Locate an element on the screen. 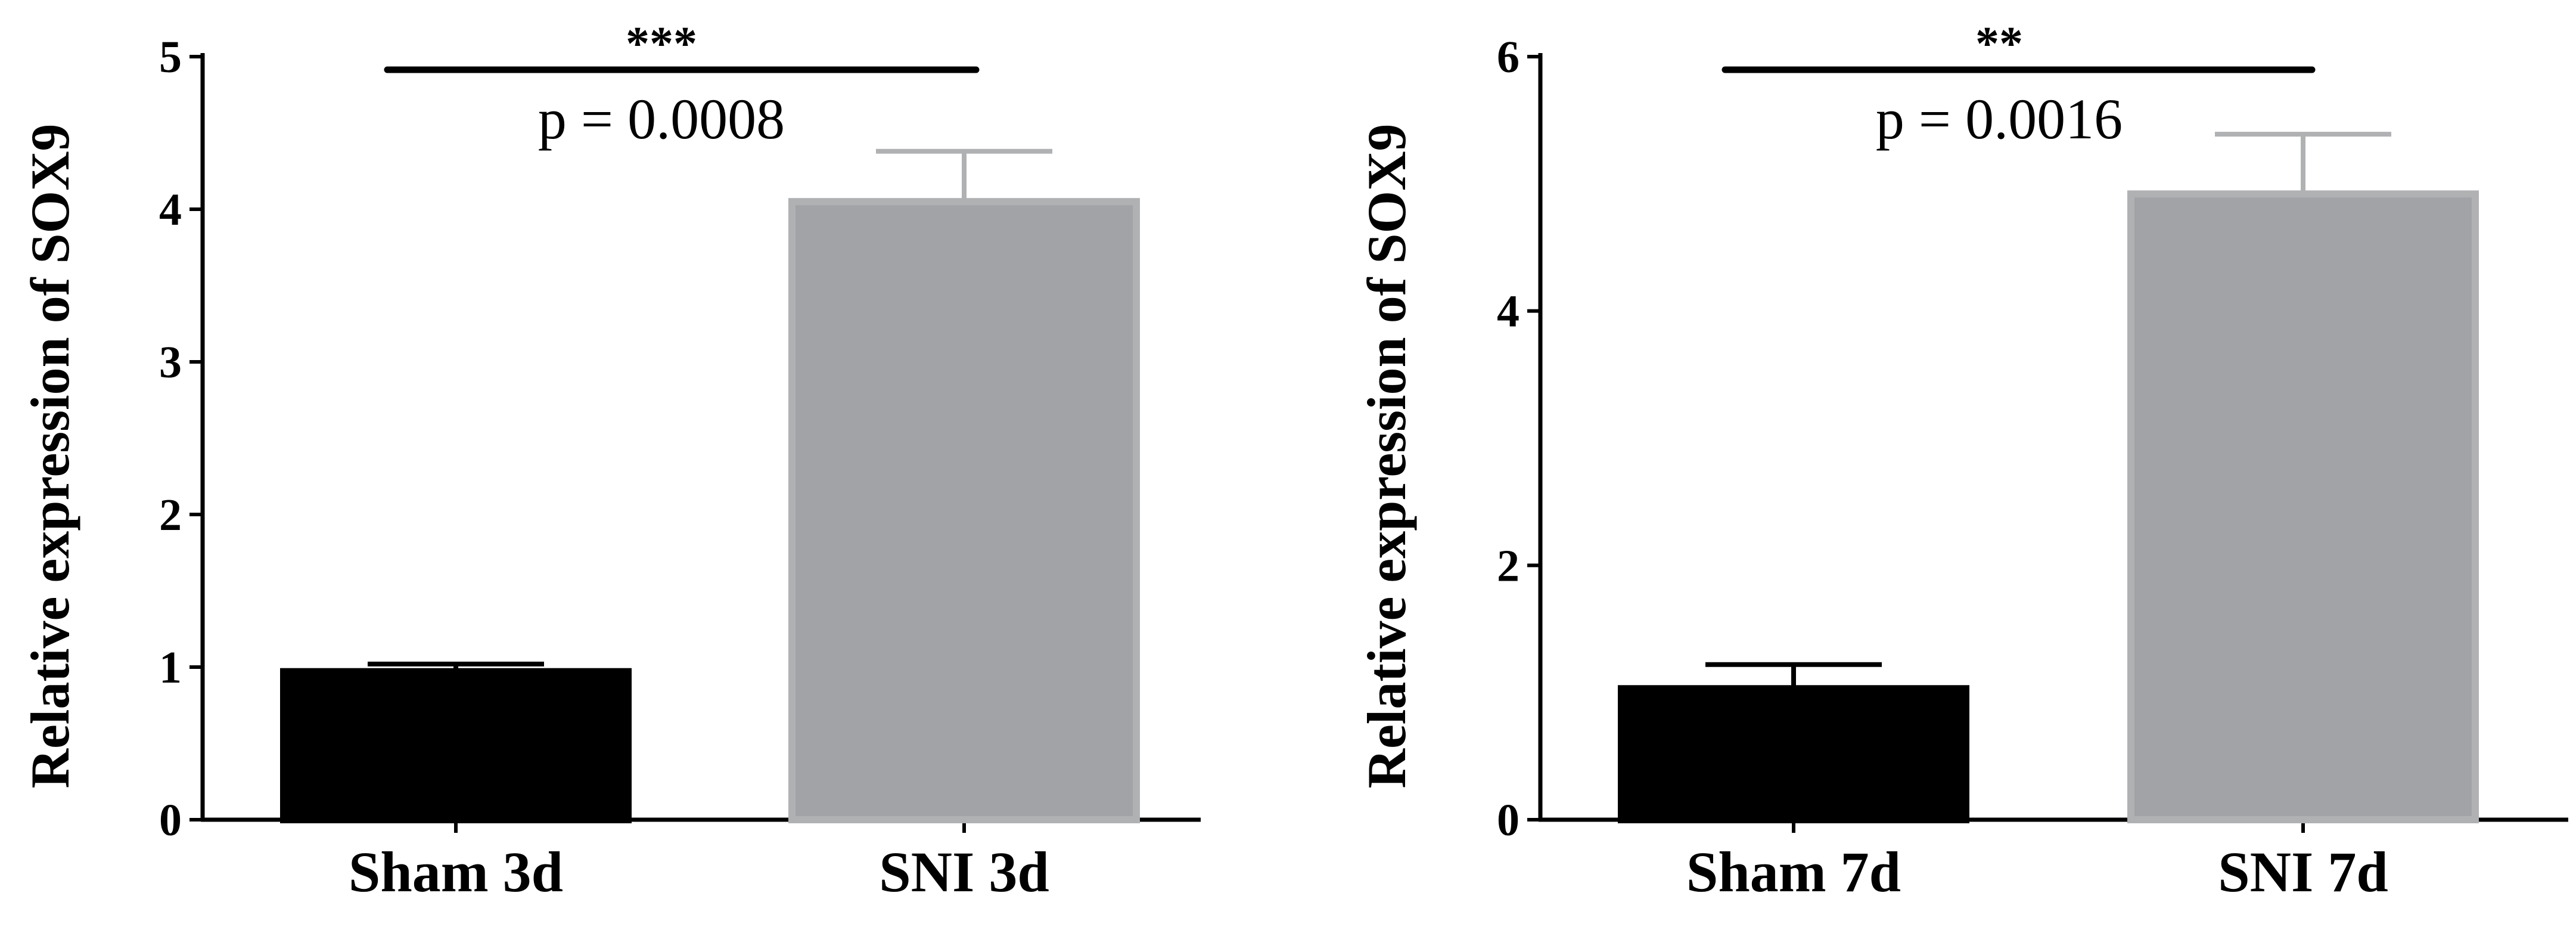 The height and width of the screenshot is (930, 2576). y-tick-label: 3 is located at coordinates (171, 362).